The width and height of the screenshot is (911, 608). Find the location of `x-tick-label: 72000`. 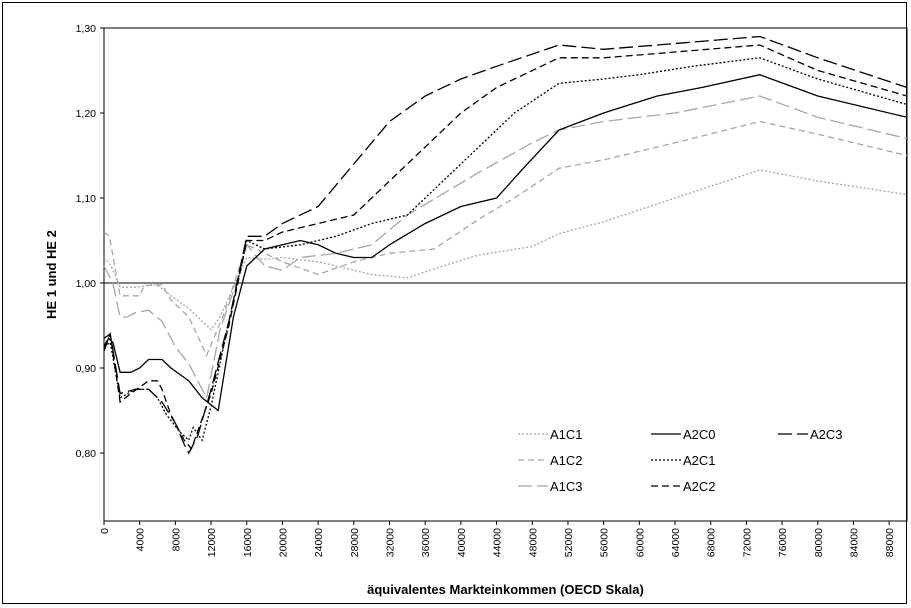

x-tick-label: 72000 is located at coordinates (747, 542).